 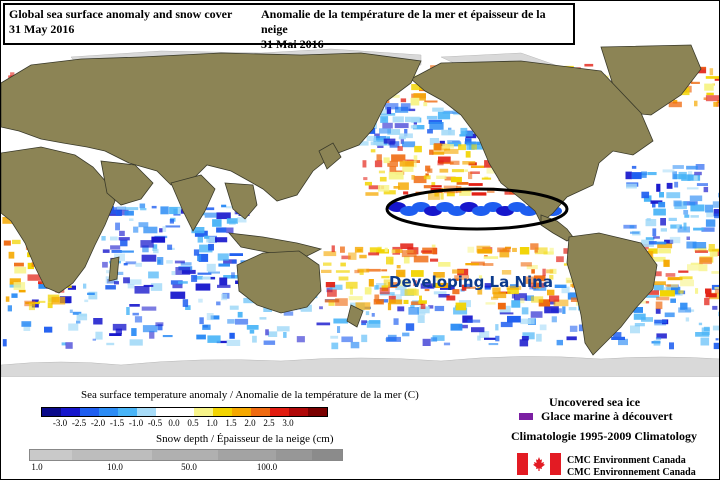 I want to click on flag-right-bar, so click(x=555, y=464).